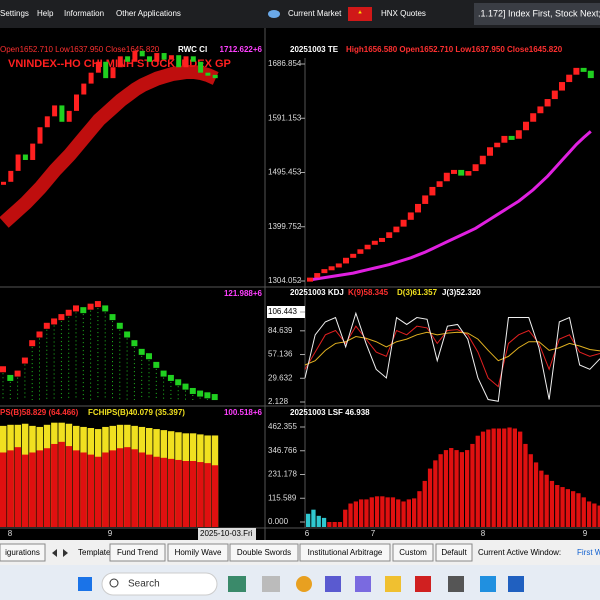 The image size is (600, 600). Describe the element at coordinates (159, 584) in the screenshot. I see `search-box` at that location.